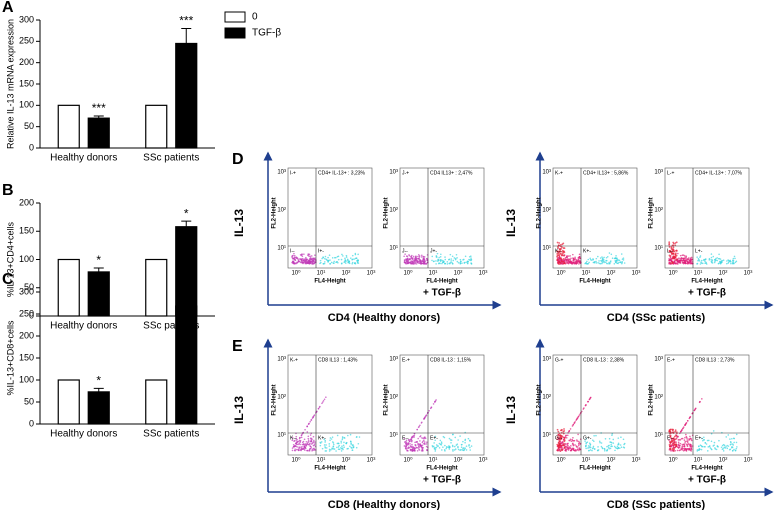 This screenshot has height=510, width=778. I want to click on y-tick-label: 250, so click(26, 41).